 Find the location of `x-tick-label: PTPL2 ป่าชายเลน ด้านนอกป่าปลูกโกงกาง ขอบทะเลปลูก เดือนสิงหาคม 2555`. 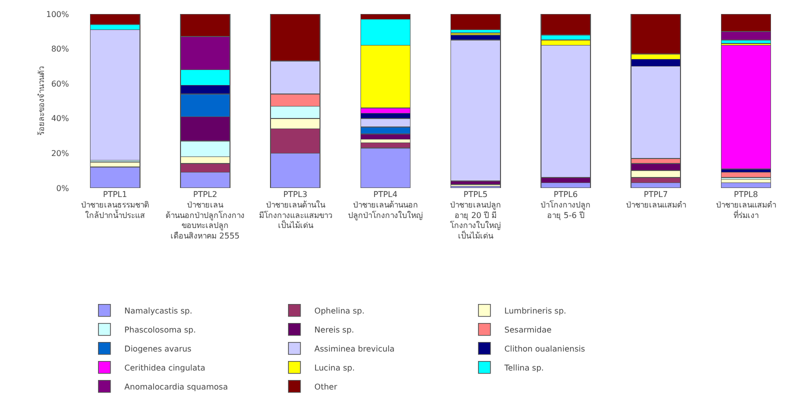

x-tick-label: PTPL2 ป่าชายเลน ด้านนอกป่าปลูกโกงกาง ขอบทะเลปลูก เดือนสิงหาคม 2555 is located at coordinates (205, 215).